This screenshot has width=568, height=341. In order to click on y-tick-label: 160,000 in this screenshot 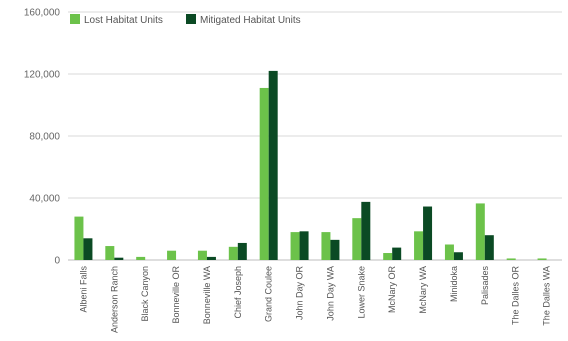, I will do `click(42, 13)`.